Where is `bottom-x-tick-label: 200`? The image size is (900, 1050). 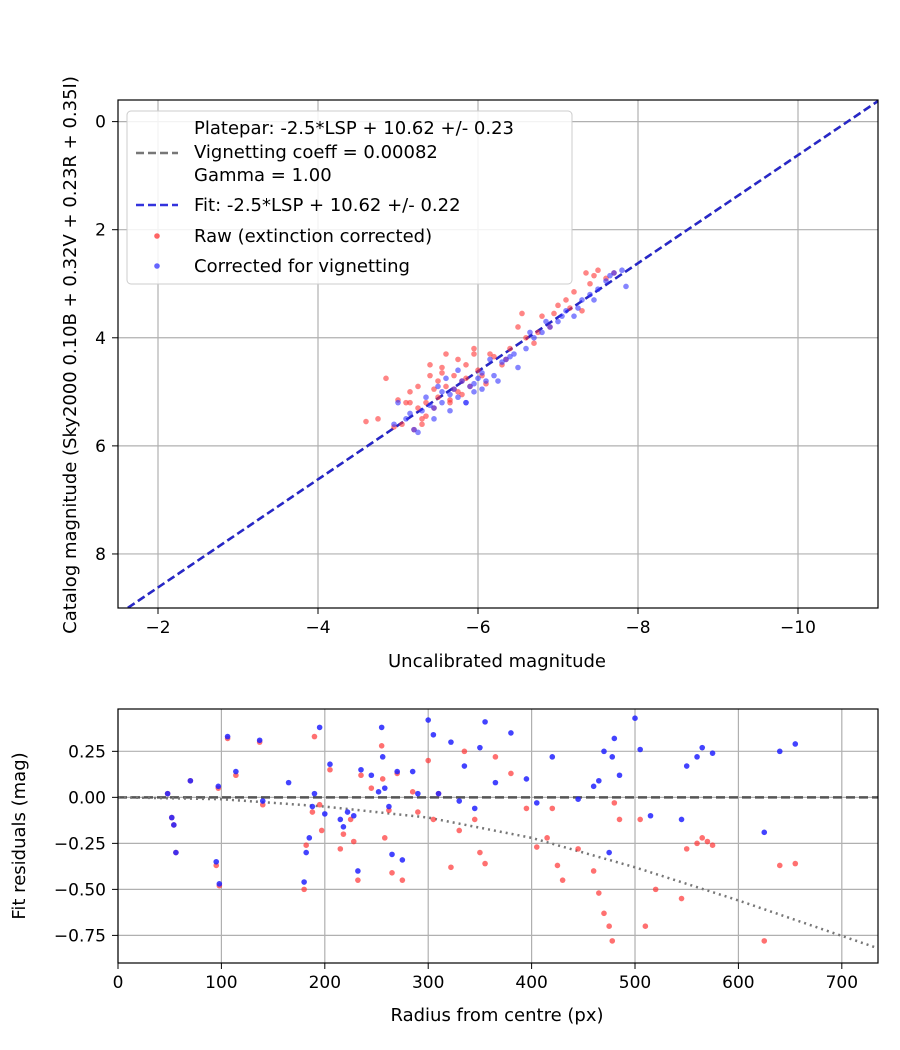 bottom-x-tick-label: 200 is located at coordinates (325, 983).